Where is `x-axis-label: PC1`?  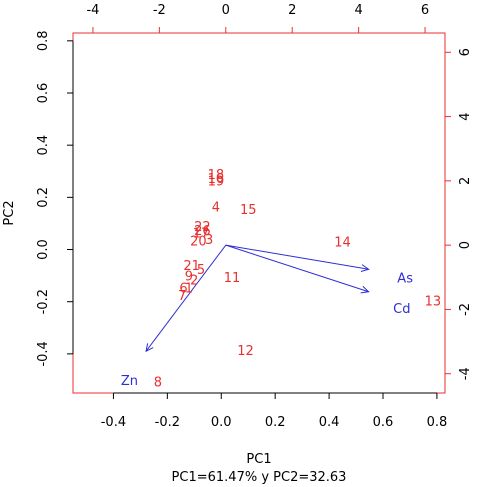 x-axis-label: PC1 is located at coordinates (258, 459).